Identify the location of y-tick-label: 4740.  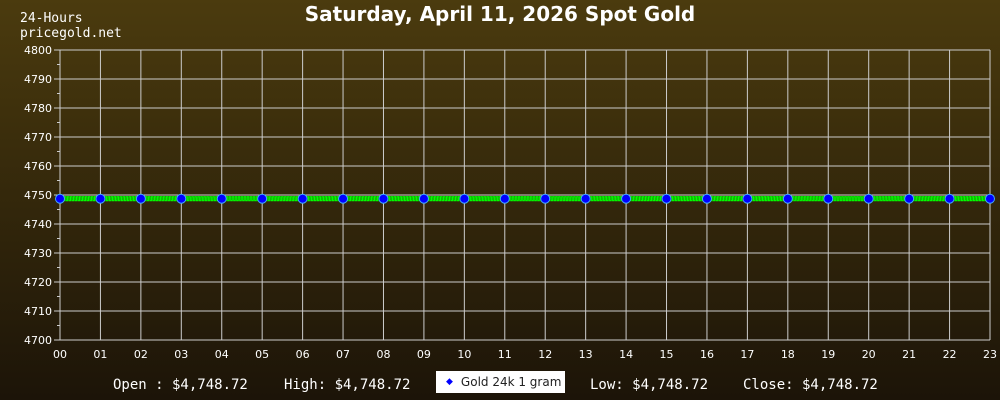
(38, 224).